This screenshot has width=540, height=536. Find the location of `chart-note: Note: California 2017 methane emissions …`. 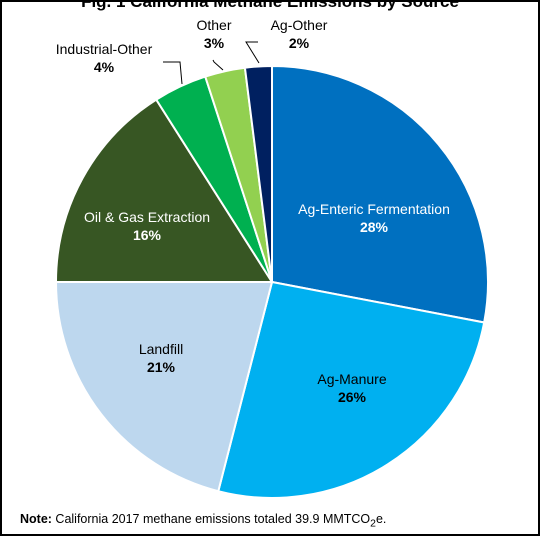

chart-note: Note: California 2017 methane emissions … is located at coordinates (203, 521).